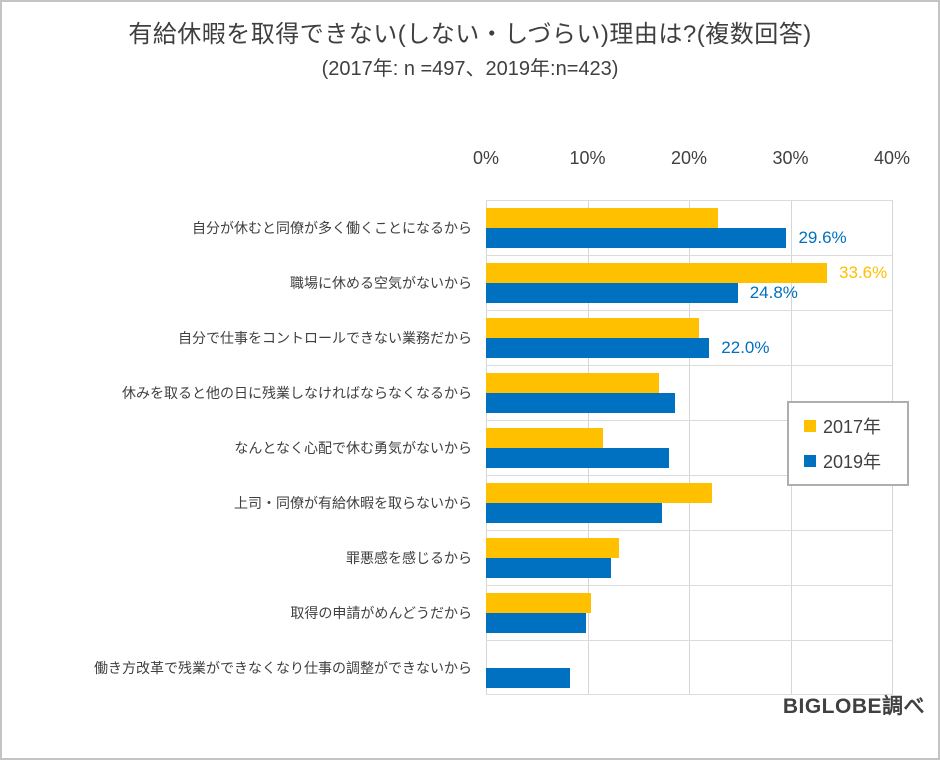  Describe the element at coordinates (353, 447) in the screenshot. I see `category-label: なんとなく心配で休む勇気がないから` at that location.